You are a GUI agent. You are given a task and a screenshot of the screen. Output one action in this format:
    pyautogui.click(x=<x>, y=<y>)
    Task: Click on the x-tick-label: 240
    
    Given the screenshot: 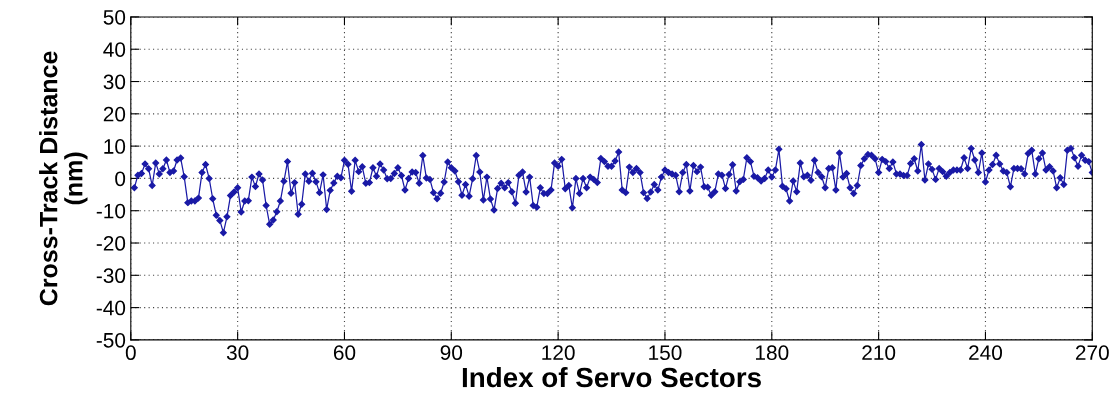 What is the action you would take?
    pyautogui.click(x=986, y=353)
    